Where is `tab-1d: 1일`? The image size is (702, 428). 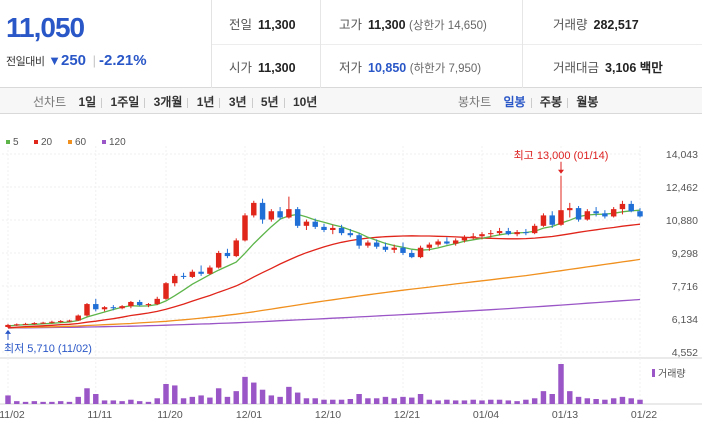
tab-1d: 1일 is located at coordinates (87, 102).